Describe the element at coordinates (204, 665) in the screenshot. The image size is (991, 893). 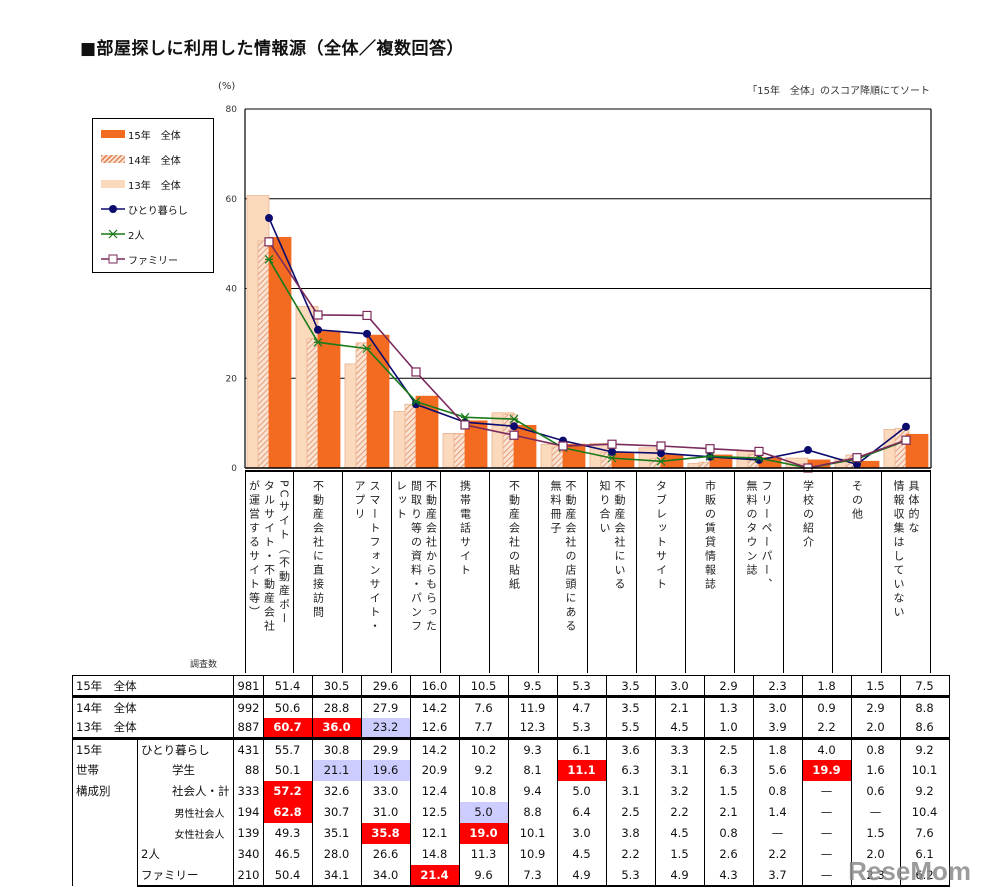
I see `count-header: 調査数` at that location.